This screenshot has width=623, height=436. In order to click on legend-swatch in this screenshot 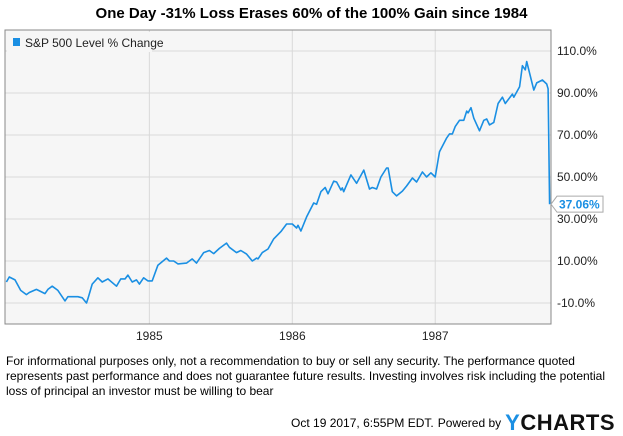, I will do `click(16, 42)`.